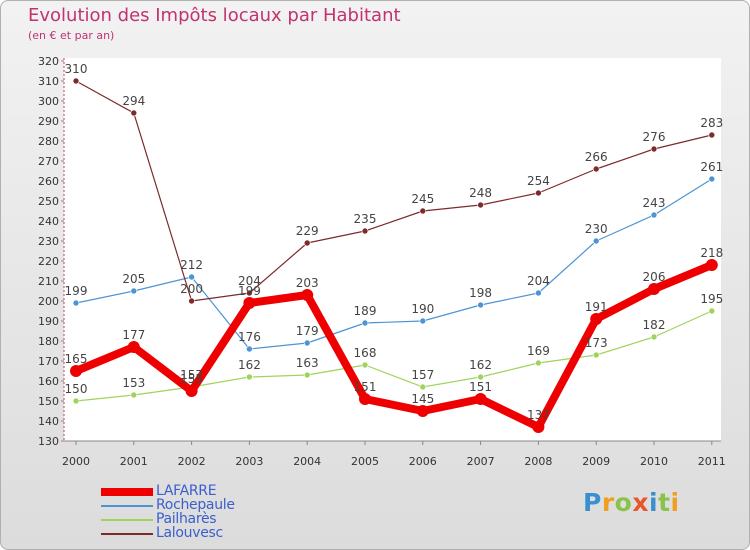  I want to click on data-label-rochepaule: 243, so click(654, 203).